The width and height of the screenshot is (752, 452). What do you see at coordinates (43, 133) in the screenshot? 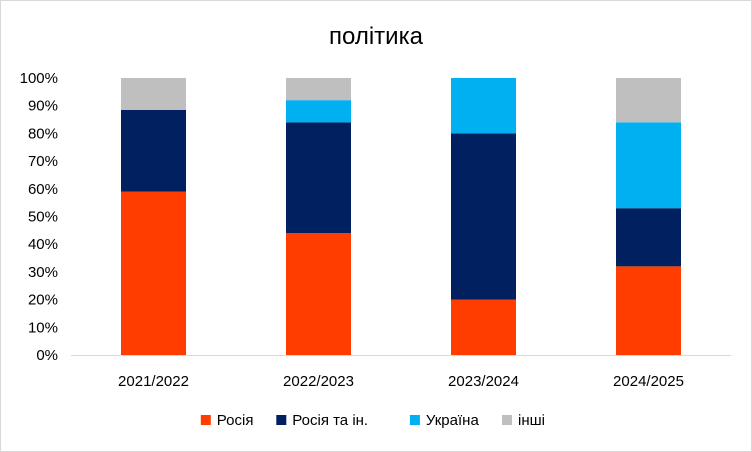
I see `y-tick-label: 80%` at bounding box center [43, 133].